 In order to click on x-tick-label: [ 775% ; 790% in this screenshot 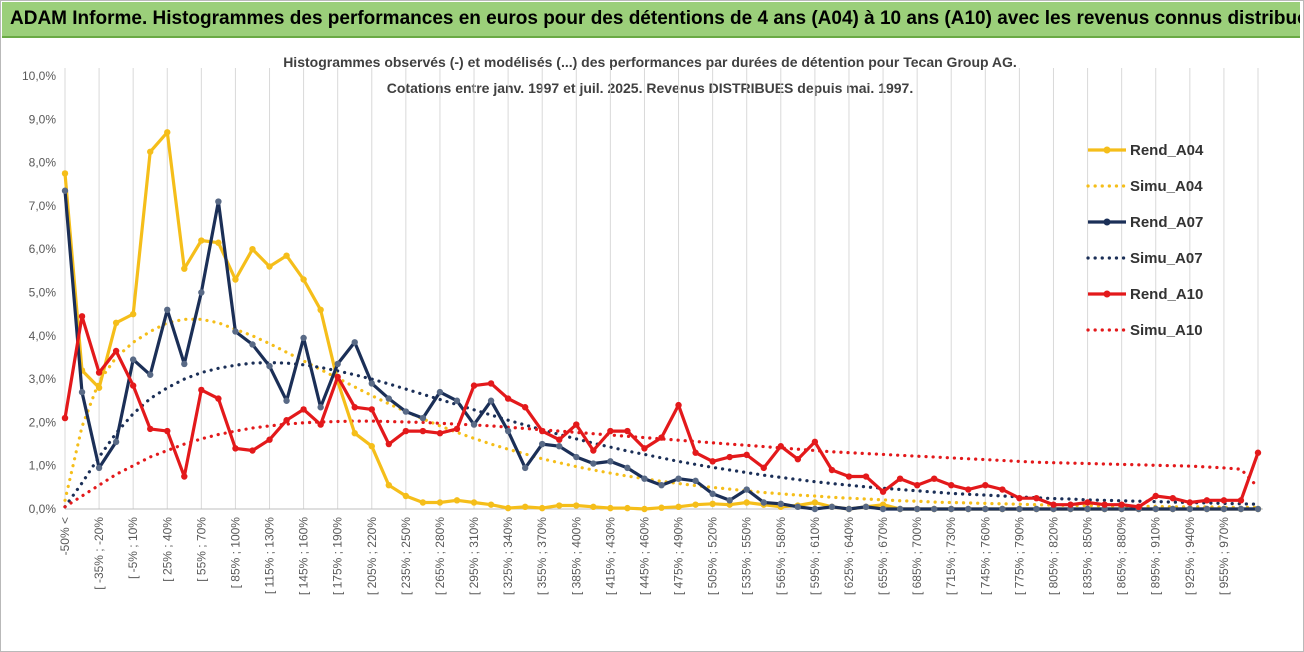, I will do `click(1019, 556)`.